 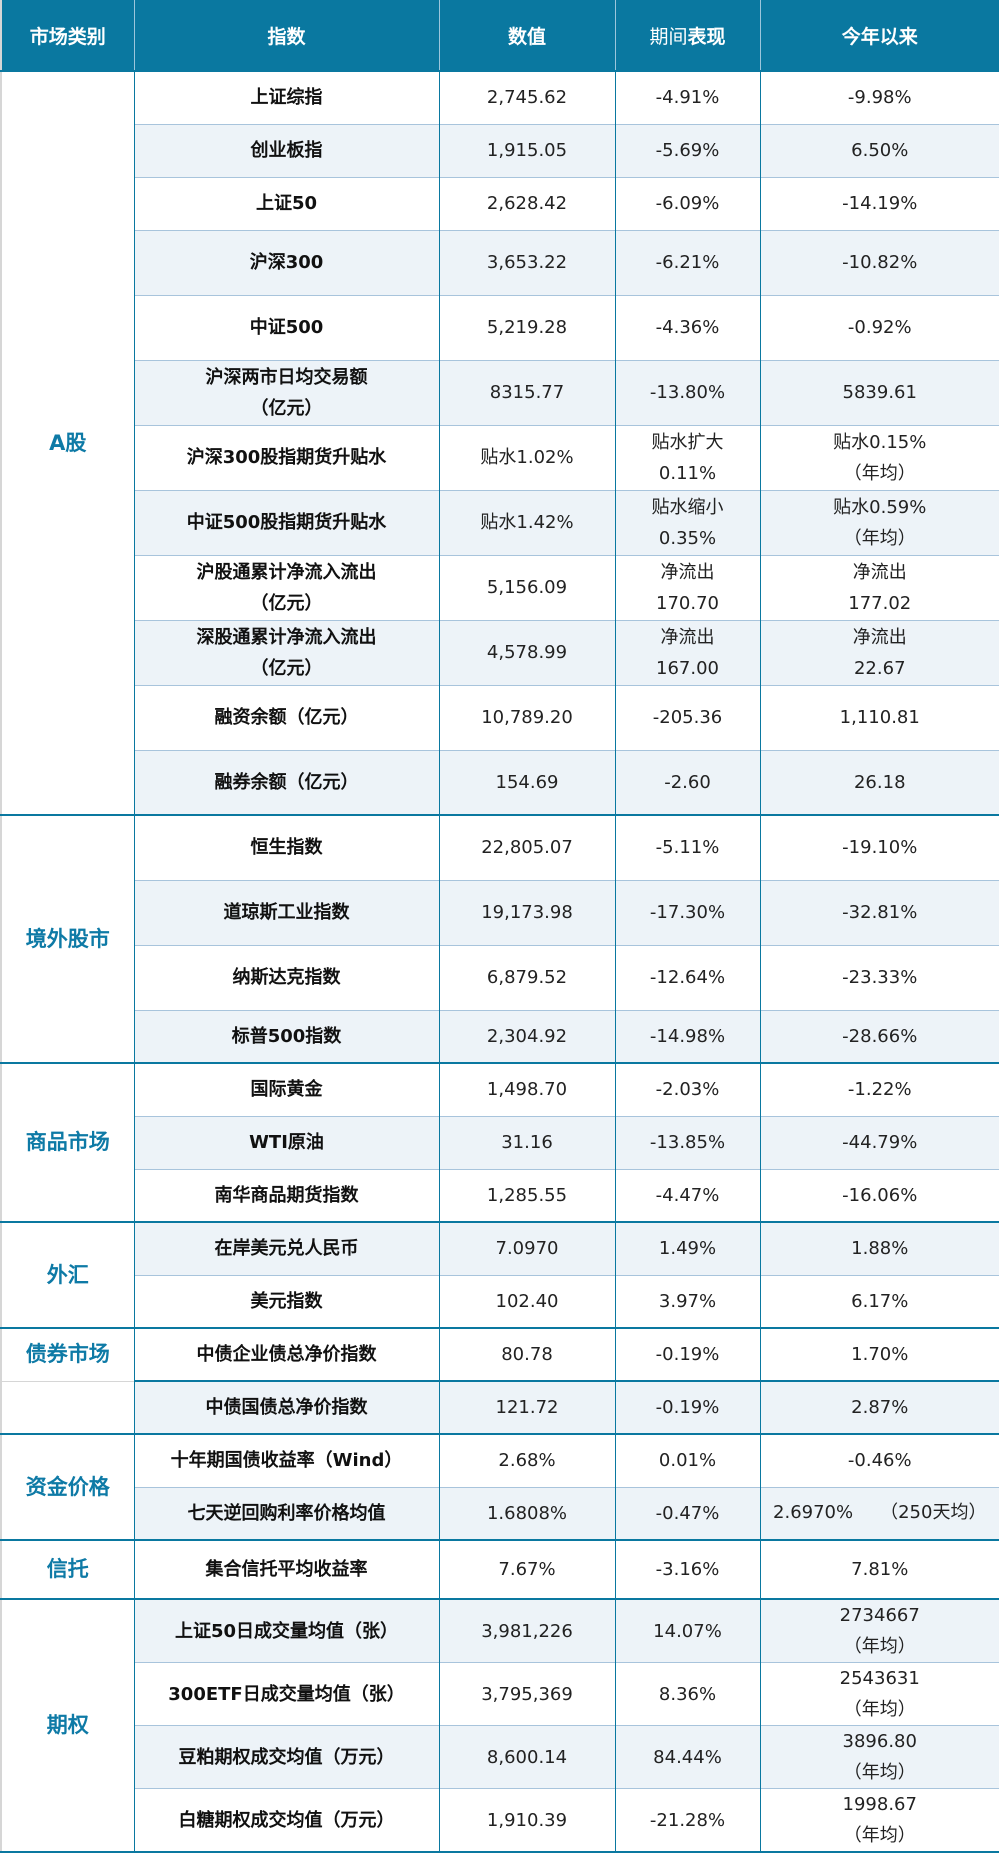 What do you see at coordinates (688, 912) in the screenshot?
I see `period-cell: -17.30%` at bounding box center [688, 912].